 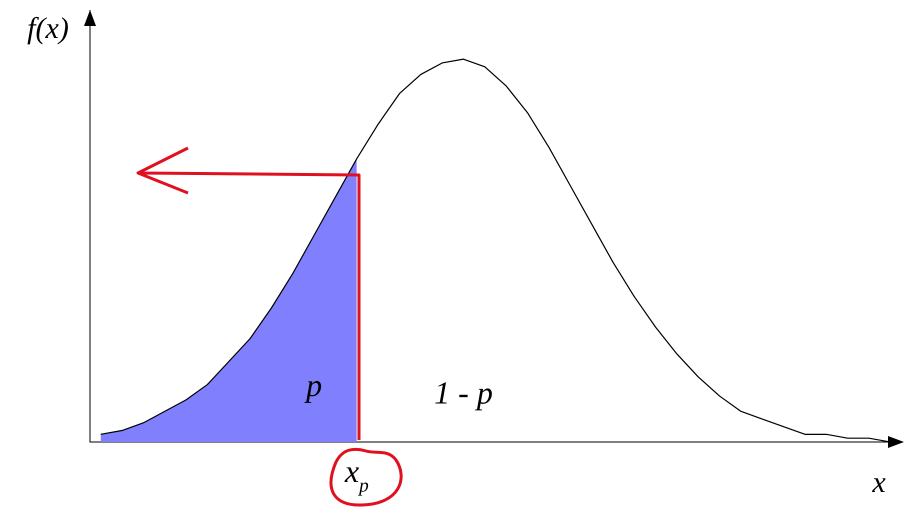 What do you see at coordinates (48, 28) in the screenshot?
I see `y-axis-title: f(x)` at bounding box center [48, 28].